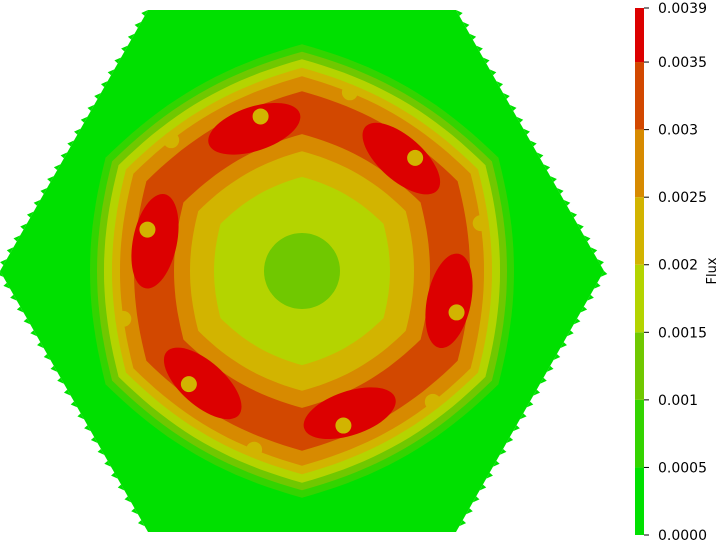  I want to click on colorbar-bands, so click(639, 271).